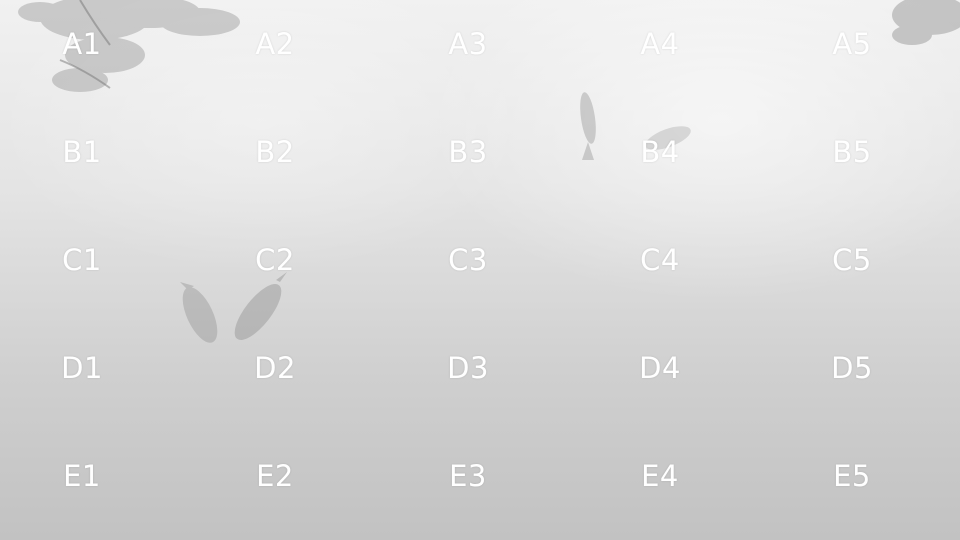 The width and height of the screenshot is (960, 540). What do you see at coordinates (468, 44) in the screenshot?
I see `grid-label-a3: A3` at bounding box center [468, 44].